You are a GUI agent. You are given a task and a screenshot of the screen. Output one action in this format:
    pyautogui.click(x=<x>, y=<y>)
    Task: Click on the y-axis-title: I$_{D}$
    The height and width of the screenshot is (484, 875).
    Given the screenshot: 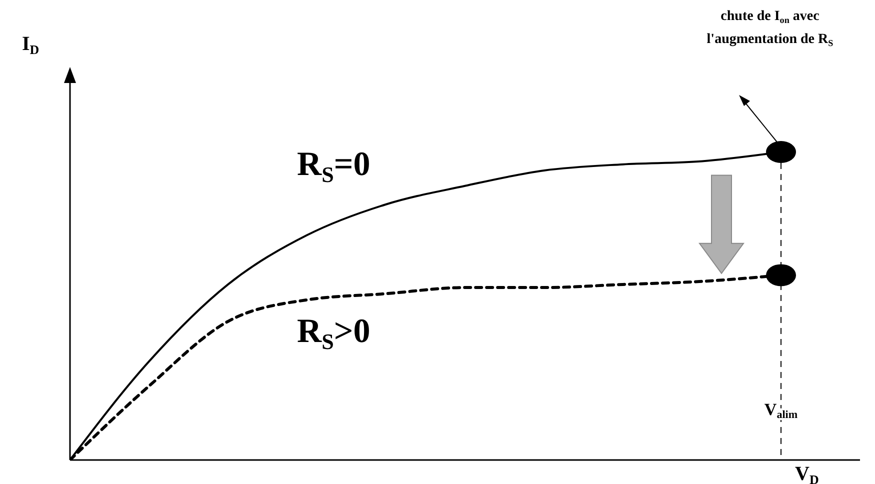 What is the action you would take?
    pyautogui.click(x=31, y=45)
    